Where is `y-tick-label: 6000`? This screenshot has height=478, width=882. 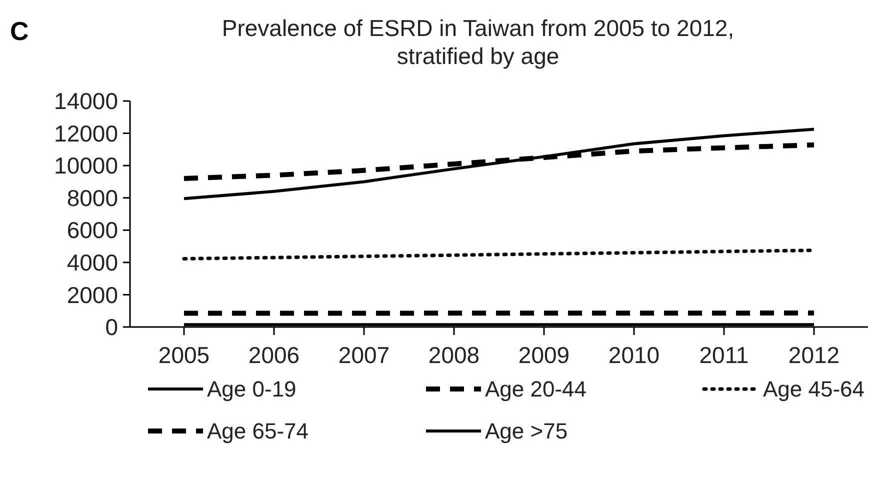
y-tick-label: 6000 is located at coordinates (92, 230).